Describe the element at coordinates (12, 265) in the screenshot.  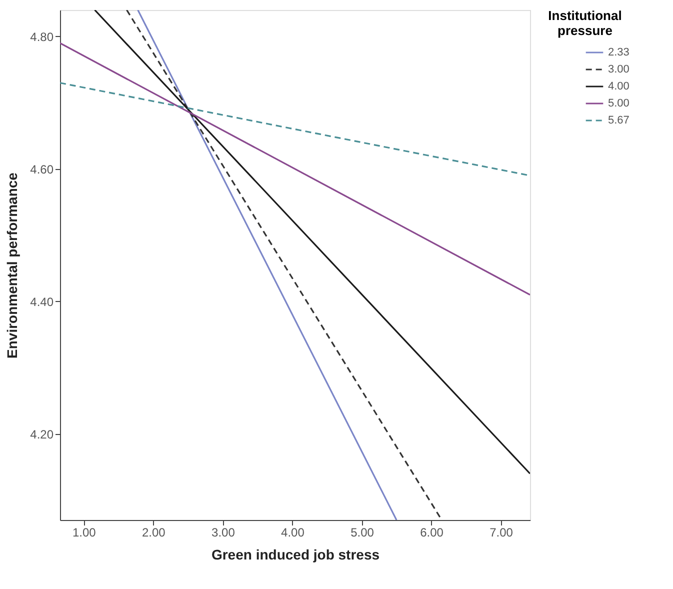
I see `y-axis-title: Environmental performance` at that location.